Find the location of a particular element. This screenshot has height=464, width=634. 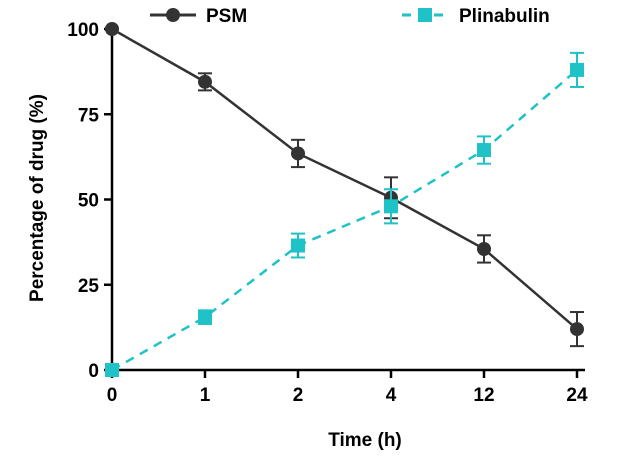

x-tick-label: 24 is located at coordinates (577, 395).